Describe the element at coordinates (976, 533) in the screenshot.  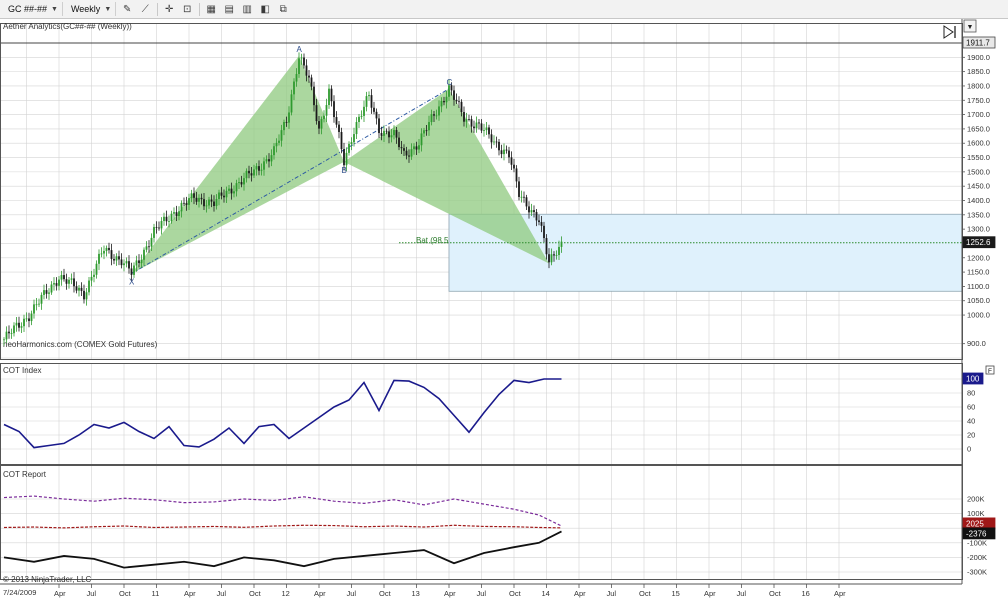
I see `cot-report-badge-2: -2376` at that location.